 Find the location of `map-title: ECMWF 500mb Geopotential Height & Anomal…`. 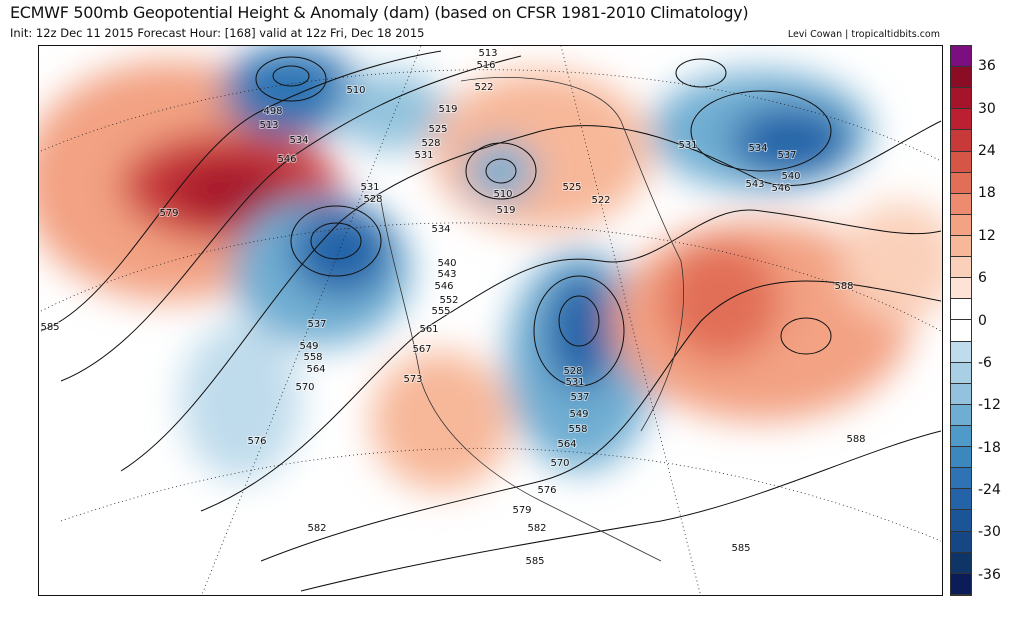

map-title: ECMWF 500mb Geopotential Height & Anomal… is located at coordinates (379, 12).